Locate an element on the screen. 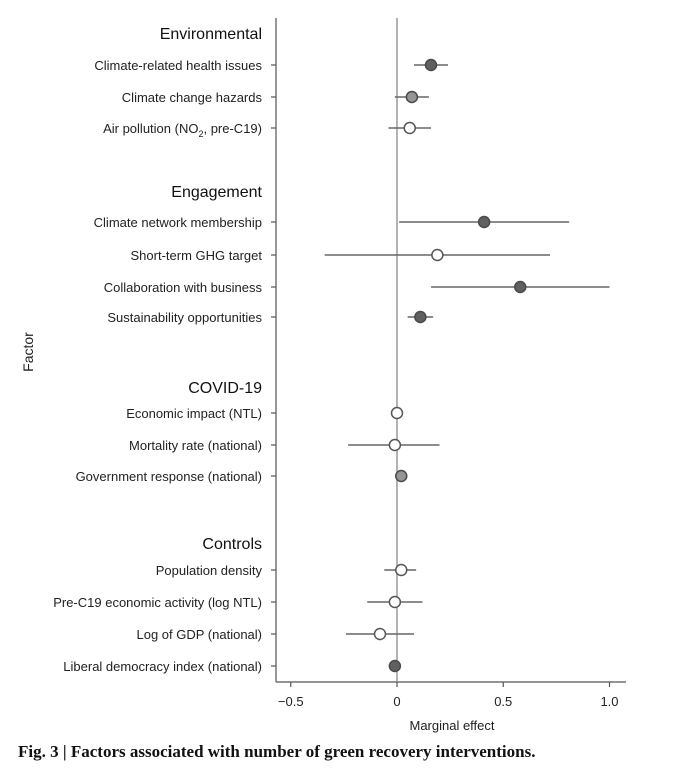  factor-label: Economic impact (NTL) is located at coordinates (194, 413).